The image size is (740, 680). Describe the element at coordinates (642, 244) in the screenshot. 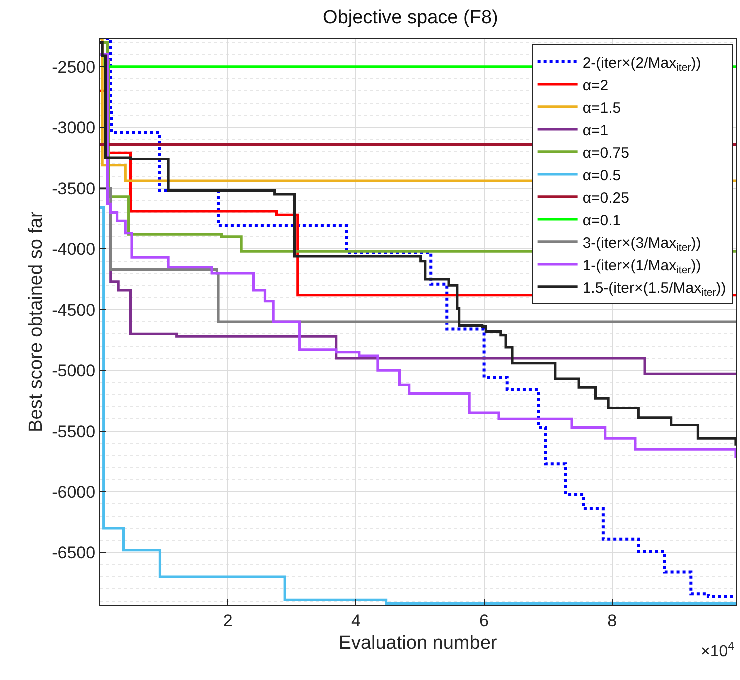

I see `legend-label: 3-(iter×(3/Max$_{iter}$))` at that location.